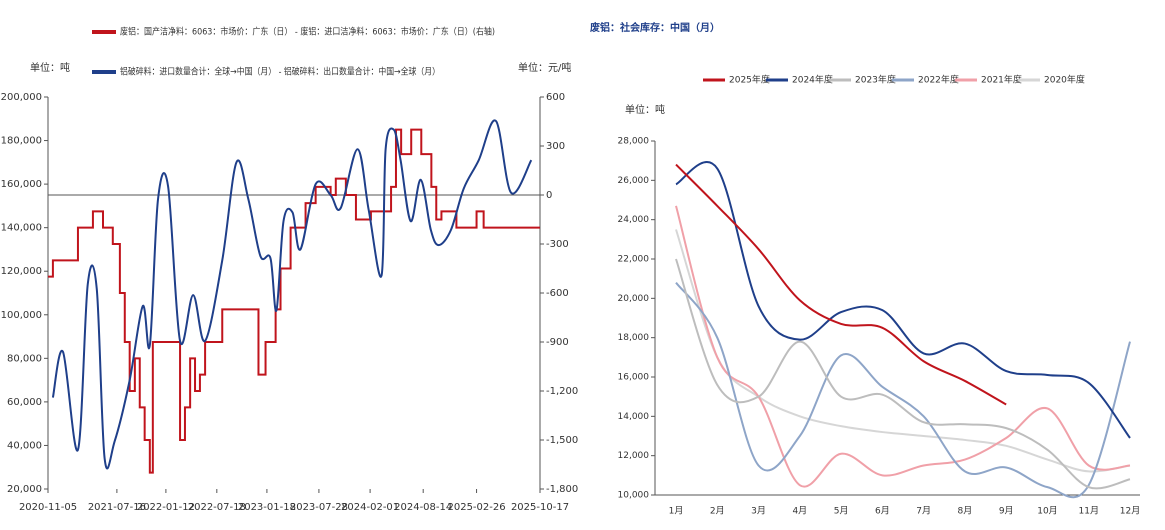  What do you see at coordinates (841, 511) in the screenshot?
I see `x-tick-label: 5月` at bounding box center [841, 511].